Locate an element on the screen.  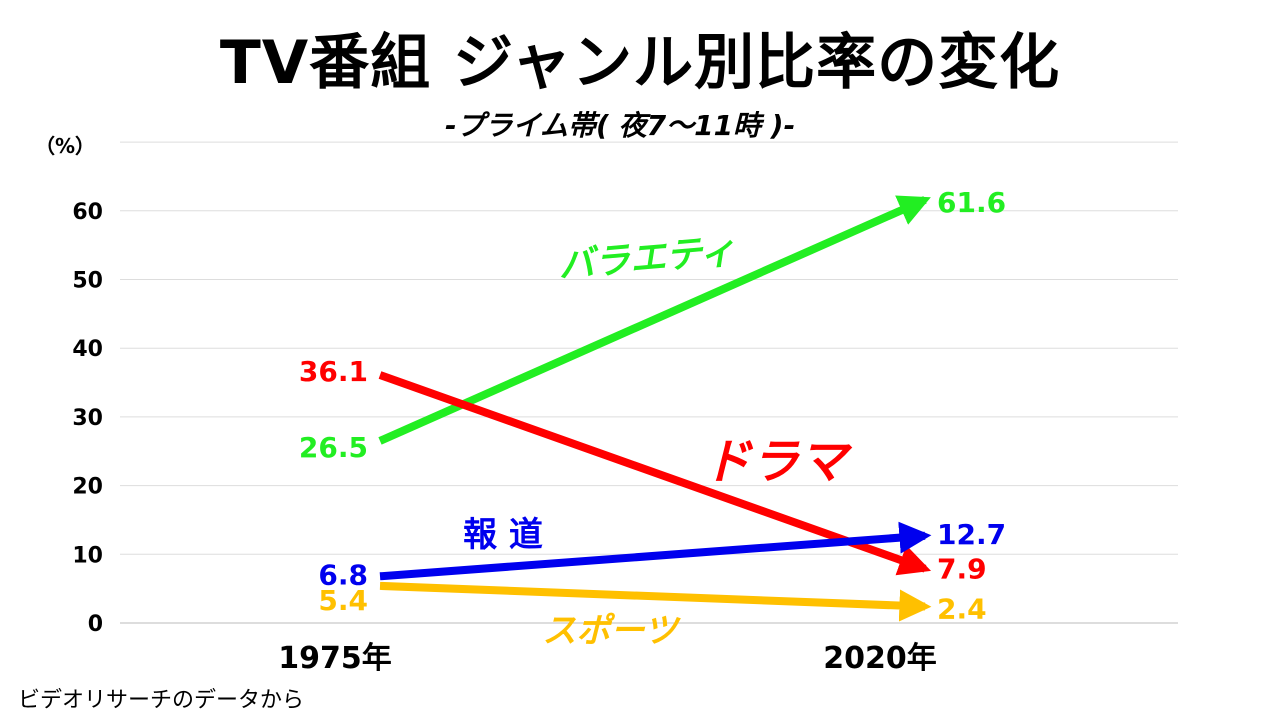
series-name-label: スポーツ is located at coordinates (611, 631).